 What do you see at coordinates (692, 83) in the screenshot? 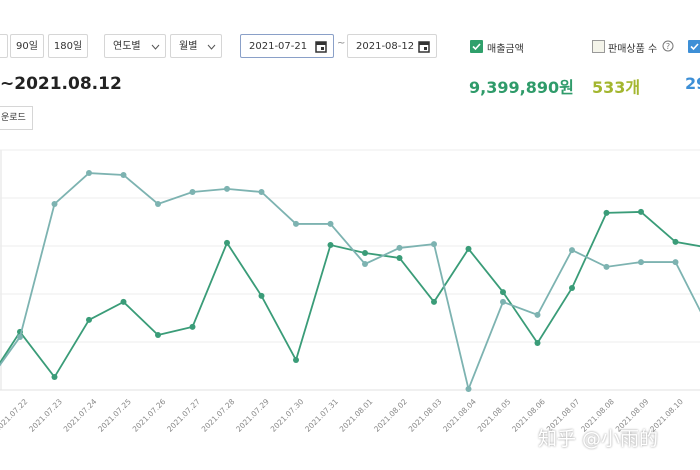
I see `metric-value: 29` at bounding box center [692, 83].